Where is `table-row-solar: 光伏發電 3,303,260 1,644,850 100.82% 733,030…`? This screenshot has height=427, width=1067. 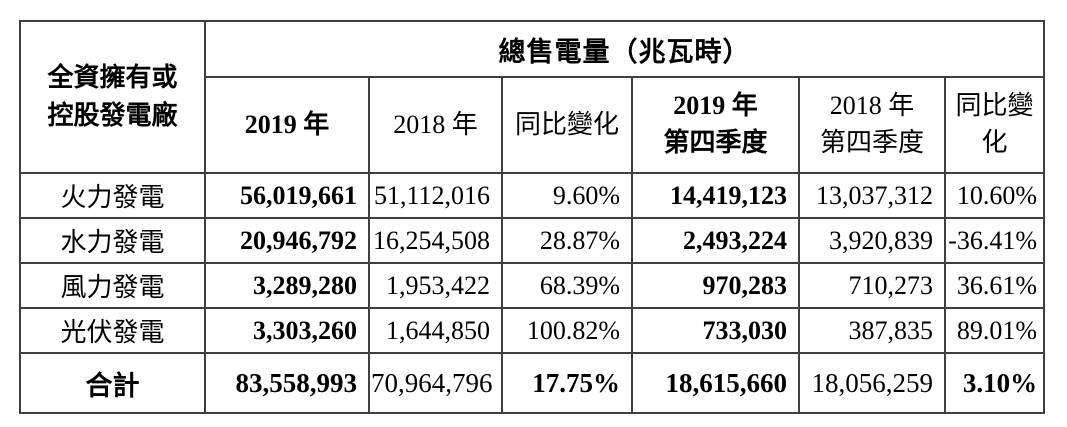 table-row-solar: 光伏發電 3,303,260 1,644,850 100.82% 733,030… is located at coordinates (532, 330).